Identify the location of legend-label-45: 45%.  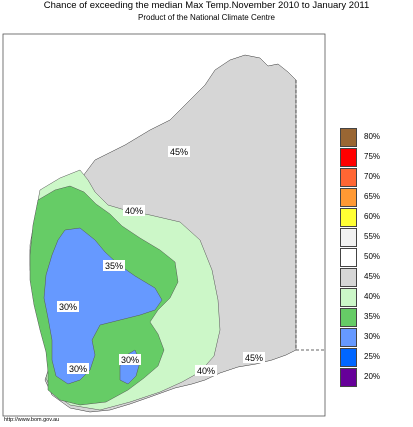
(372, 276).